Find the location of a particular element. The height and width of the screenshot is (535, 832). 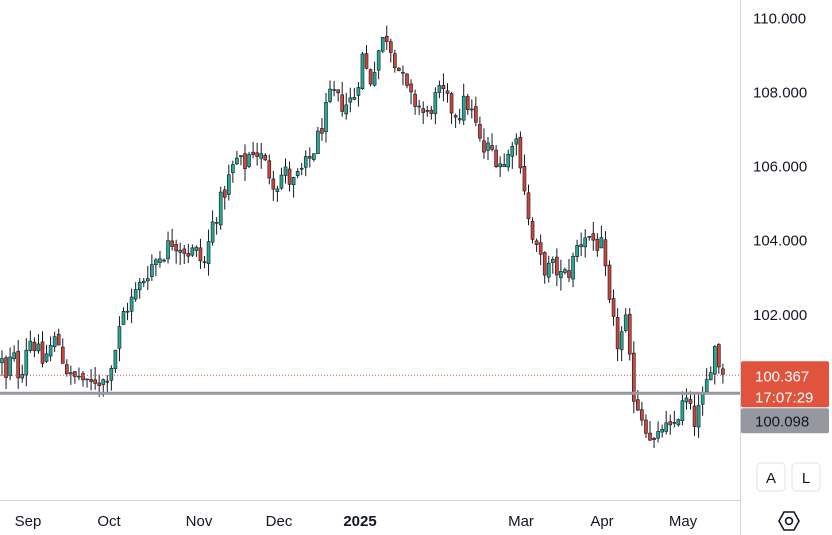

auto-scale-button: A is located at coordinates (771, 477).